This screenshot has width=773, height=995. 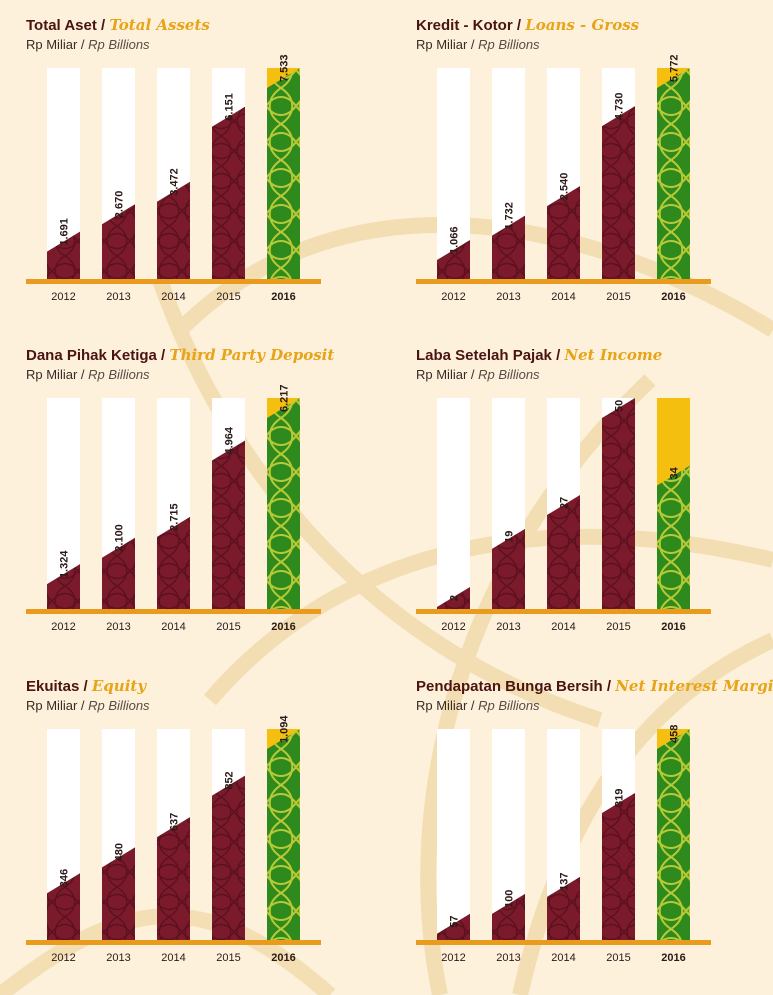 I want to click on bar-plot: 2 2012 19 2013 27 2014 50 2015 34 2016, so click(x=563, y=515).